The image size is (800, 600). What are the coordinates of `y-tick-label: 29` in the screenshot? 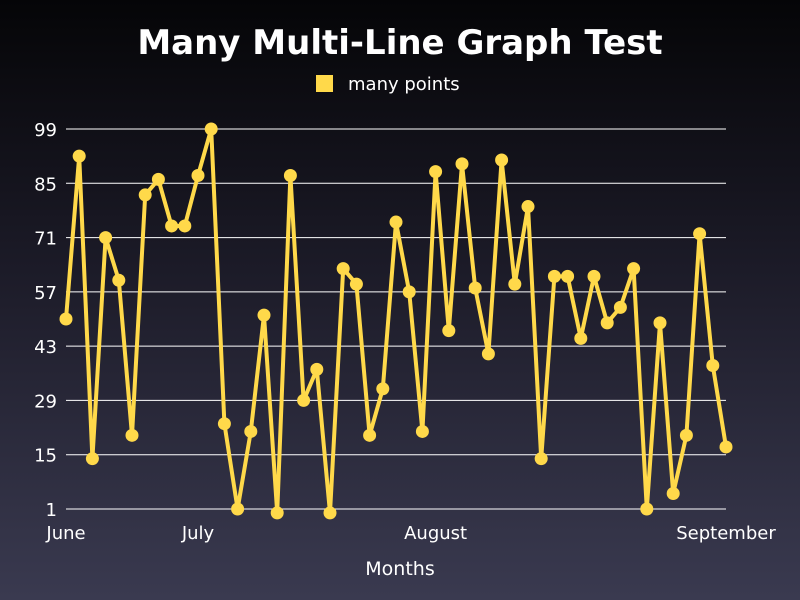 It's located at (45, 401).